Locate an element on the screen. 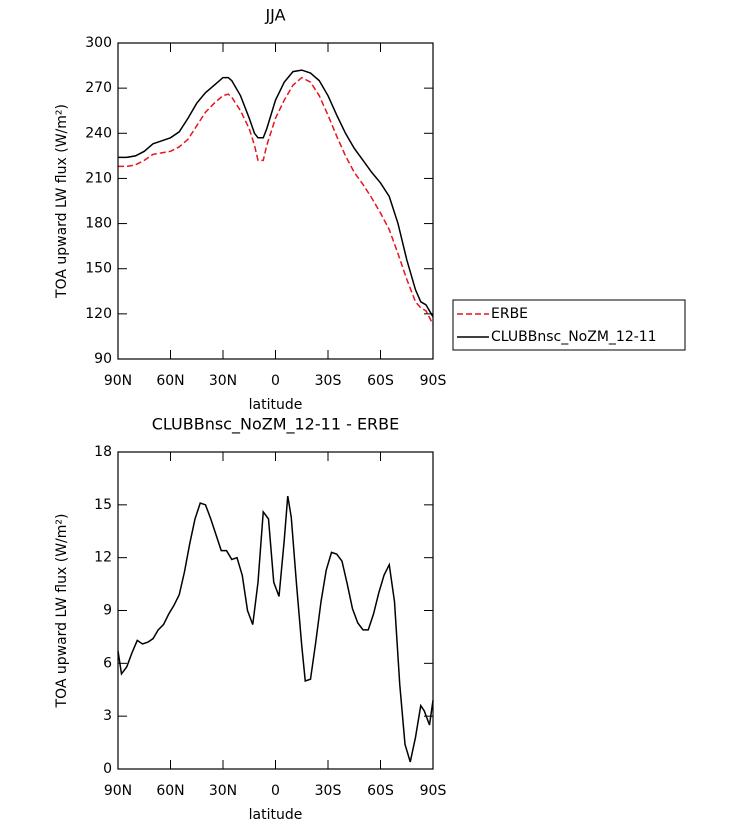 The width and height of the screenshot is (733, 825). y-tick-label: 15 is located at coordinates (103, 505).